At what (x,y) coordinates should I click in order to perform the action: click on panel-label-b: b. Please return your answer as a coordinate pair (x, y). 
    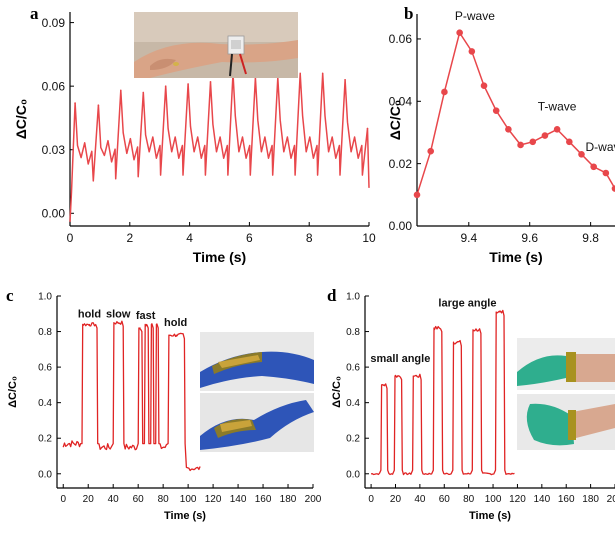
    Looking at the image, I should click on (408, 13).